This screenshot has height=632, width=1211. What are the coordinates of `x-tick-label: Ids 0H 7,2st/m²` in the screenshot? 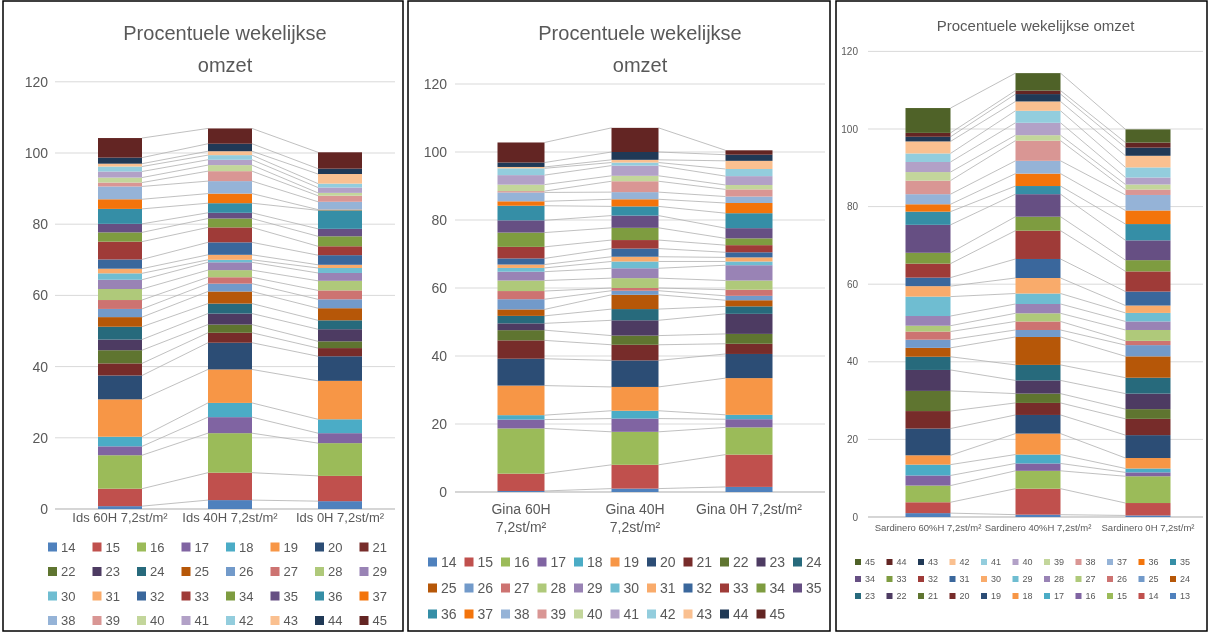 It's located at (340, 517).